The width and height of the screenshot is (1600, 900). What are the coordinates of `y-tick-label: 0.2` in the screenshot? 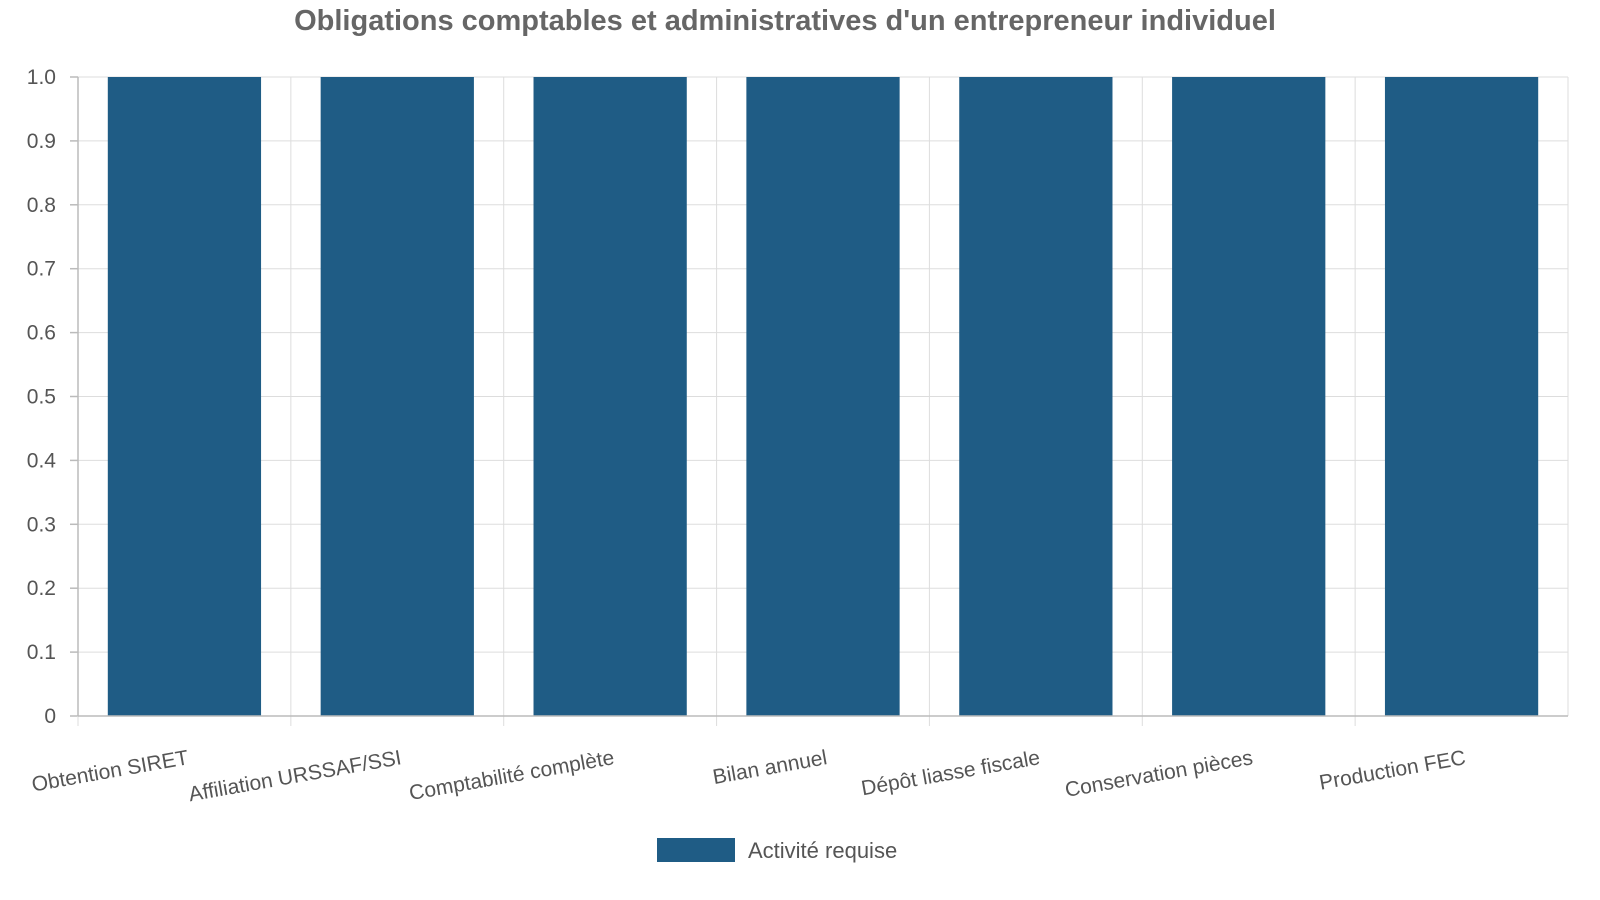 It's located at (41, 588).